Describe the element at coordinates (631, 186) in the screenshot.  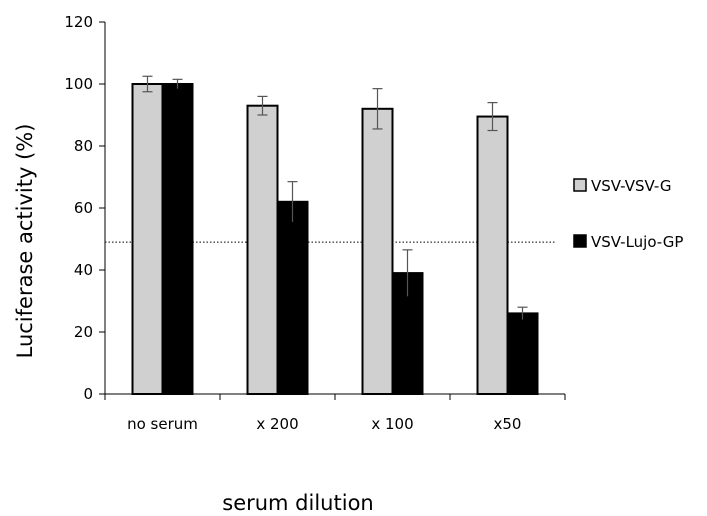
I see `legend-label: VSV-VSV-G` at that location.